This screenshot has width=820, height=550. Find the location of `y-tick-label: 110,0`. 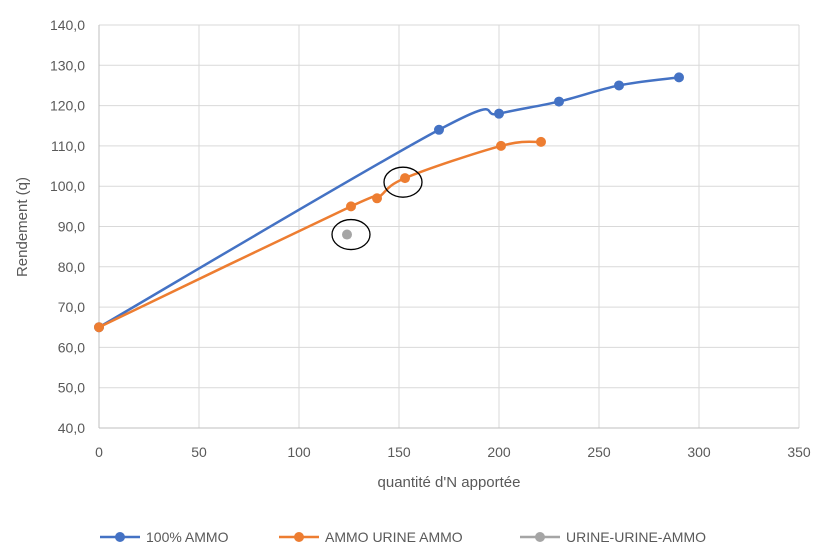

y-tick-label: 110,0 is located at coordinates (68, 146).